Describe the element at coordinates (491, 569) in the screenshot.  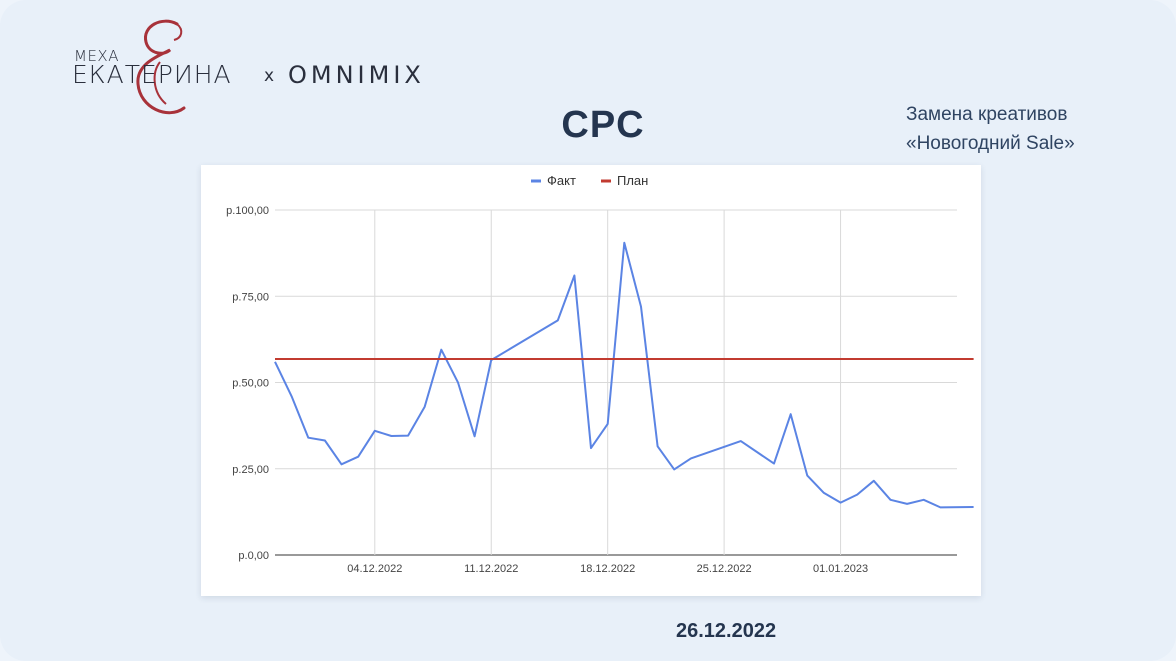
I see `x-tick-label: 11.12.2022` at that location.